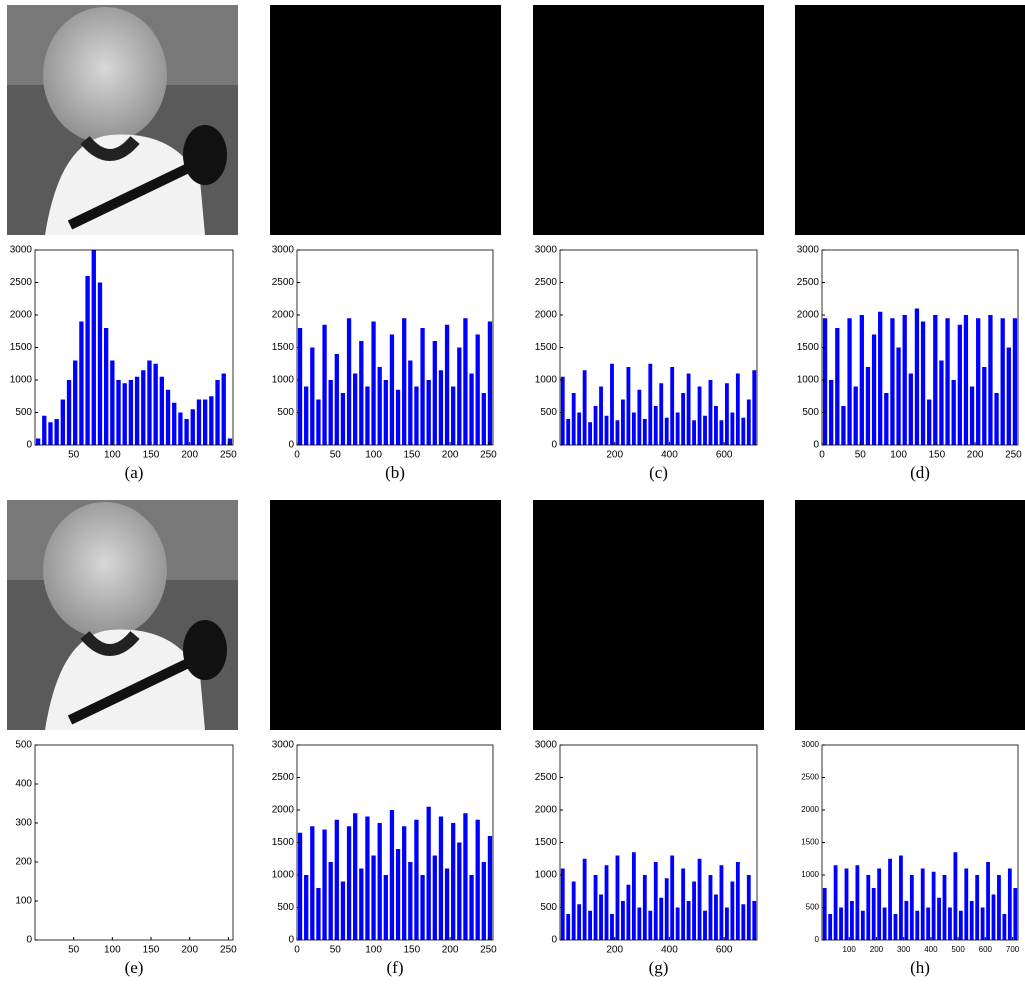  What do you see at coordinates (658, 472) in the screenshot?
I see `caption: (c)` at bounding box center [658, 472].